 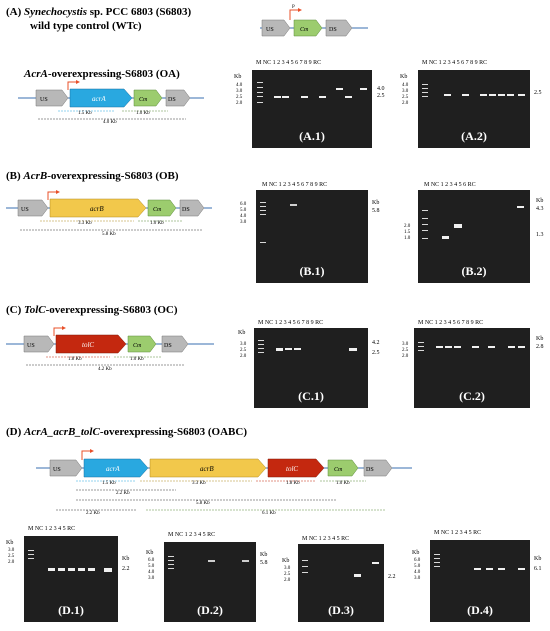 What do you see at coordinates (126, 569) in the screenshot?
I see `gel-d1-right1: 2.2` at bounding box center [126, 569].